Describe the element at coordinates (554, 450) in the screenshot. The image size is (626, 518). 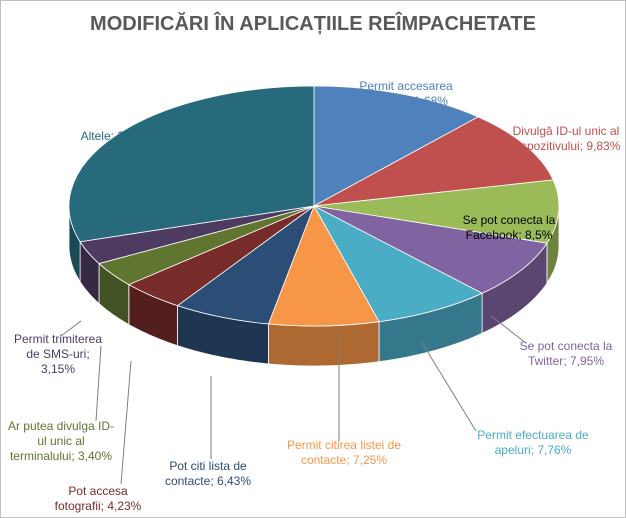
I see `label-value: 7,76%` at that location.